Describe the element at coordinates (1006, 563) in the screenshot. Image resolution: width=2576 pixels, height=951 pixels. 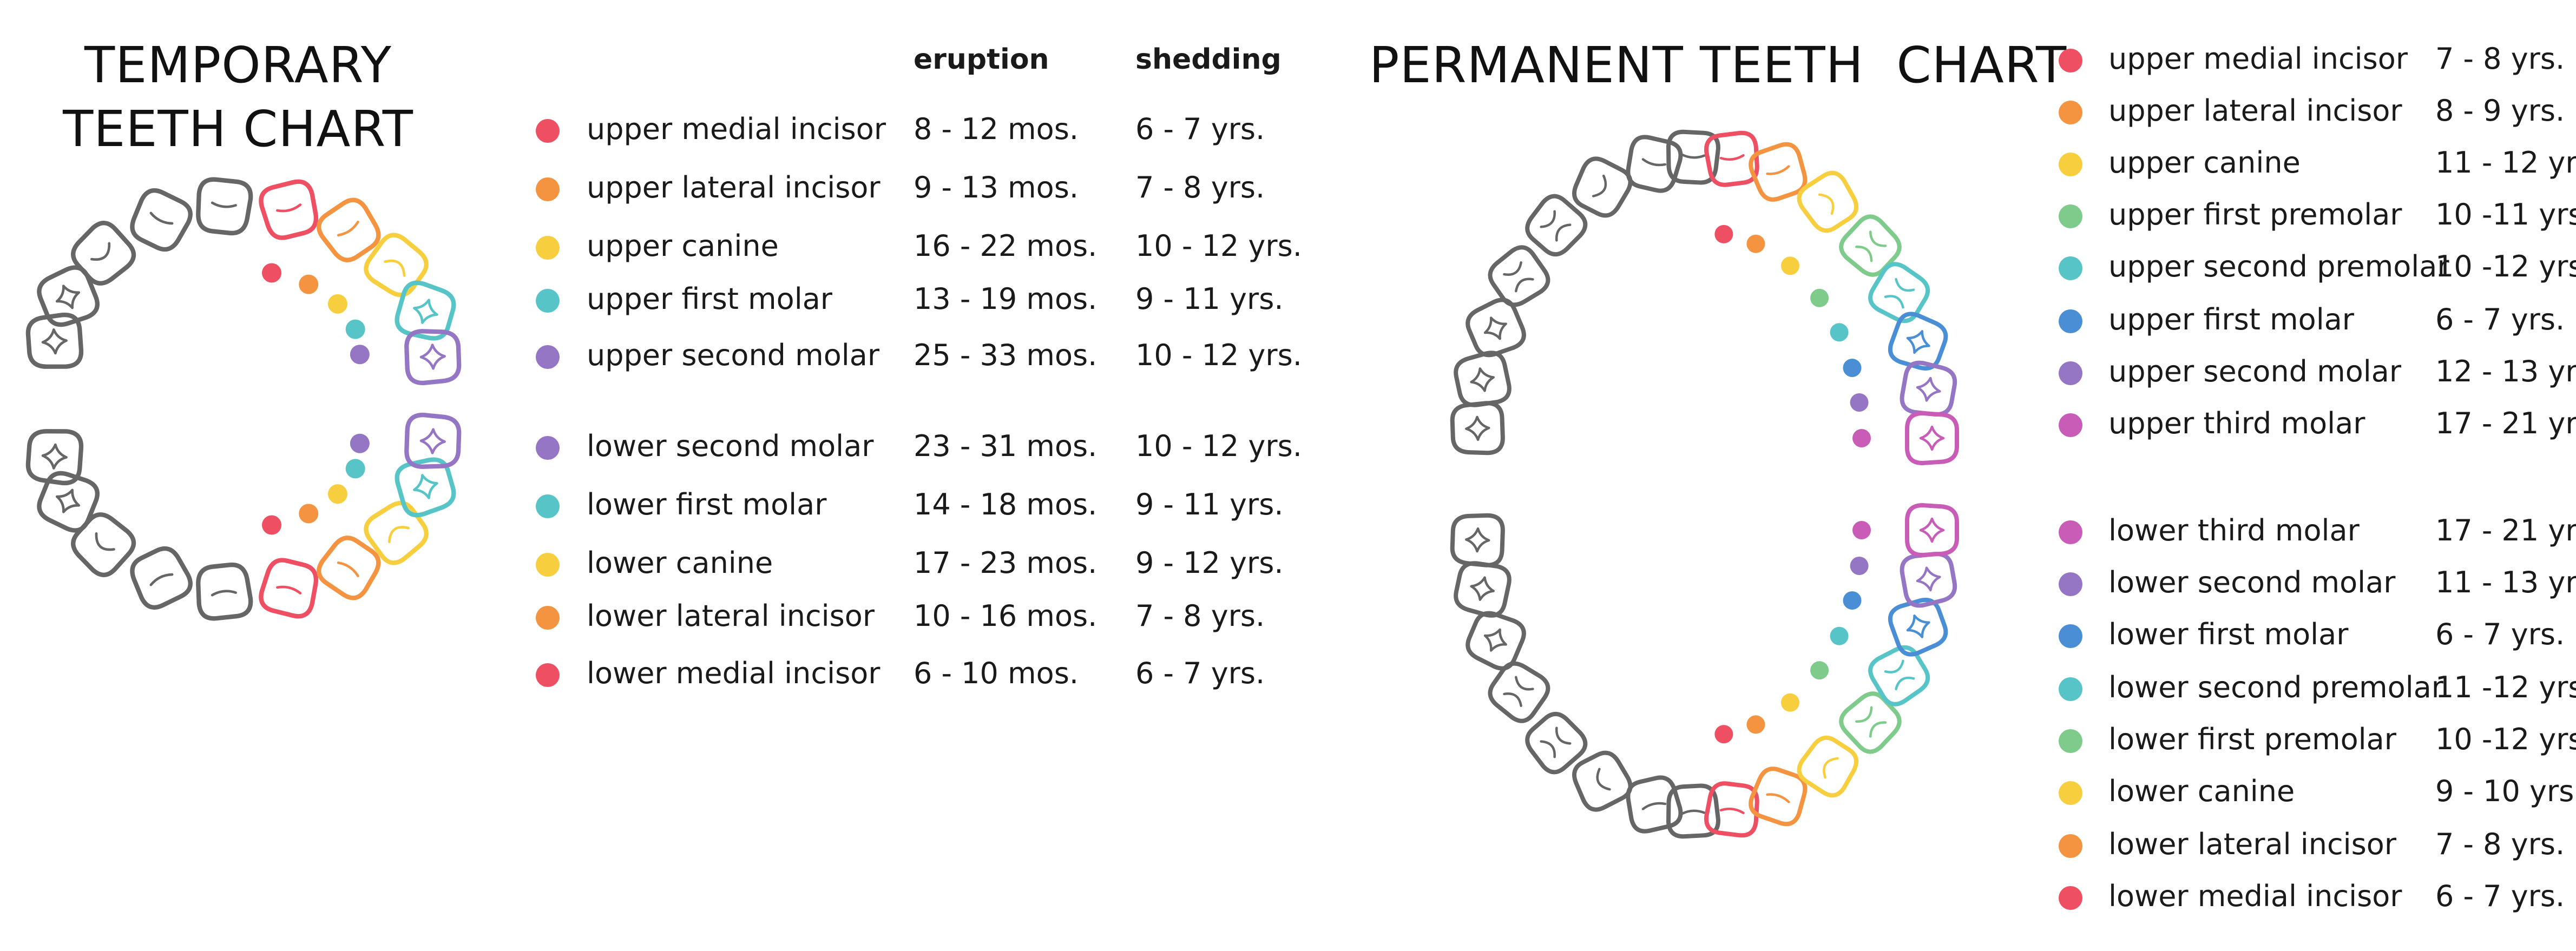
I see `eruption-age: 17 - 23 mos.` at that location.